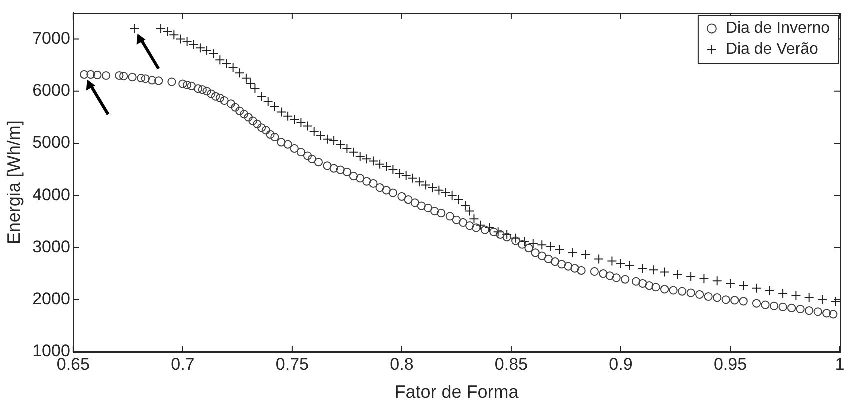  I want to click on x-axis-title: Fator de Forma, so click(457, 392).